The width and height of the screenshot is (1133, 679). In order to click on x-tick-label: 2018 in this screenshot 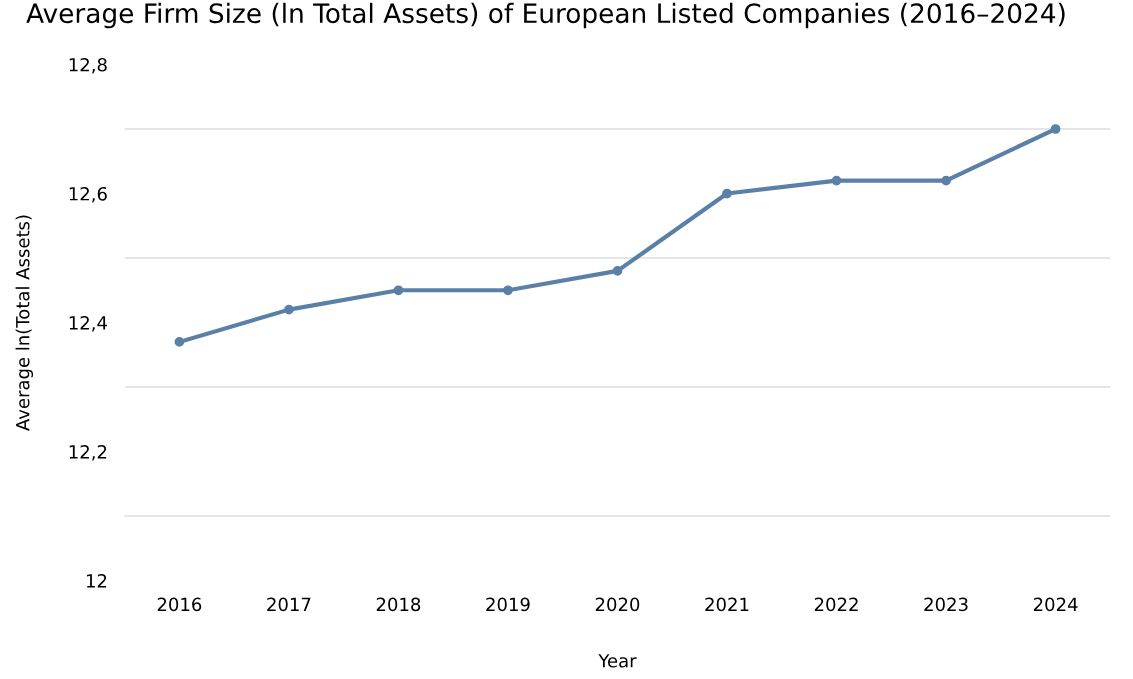, I will do `click(398, 604)`.